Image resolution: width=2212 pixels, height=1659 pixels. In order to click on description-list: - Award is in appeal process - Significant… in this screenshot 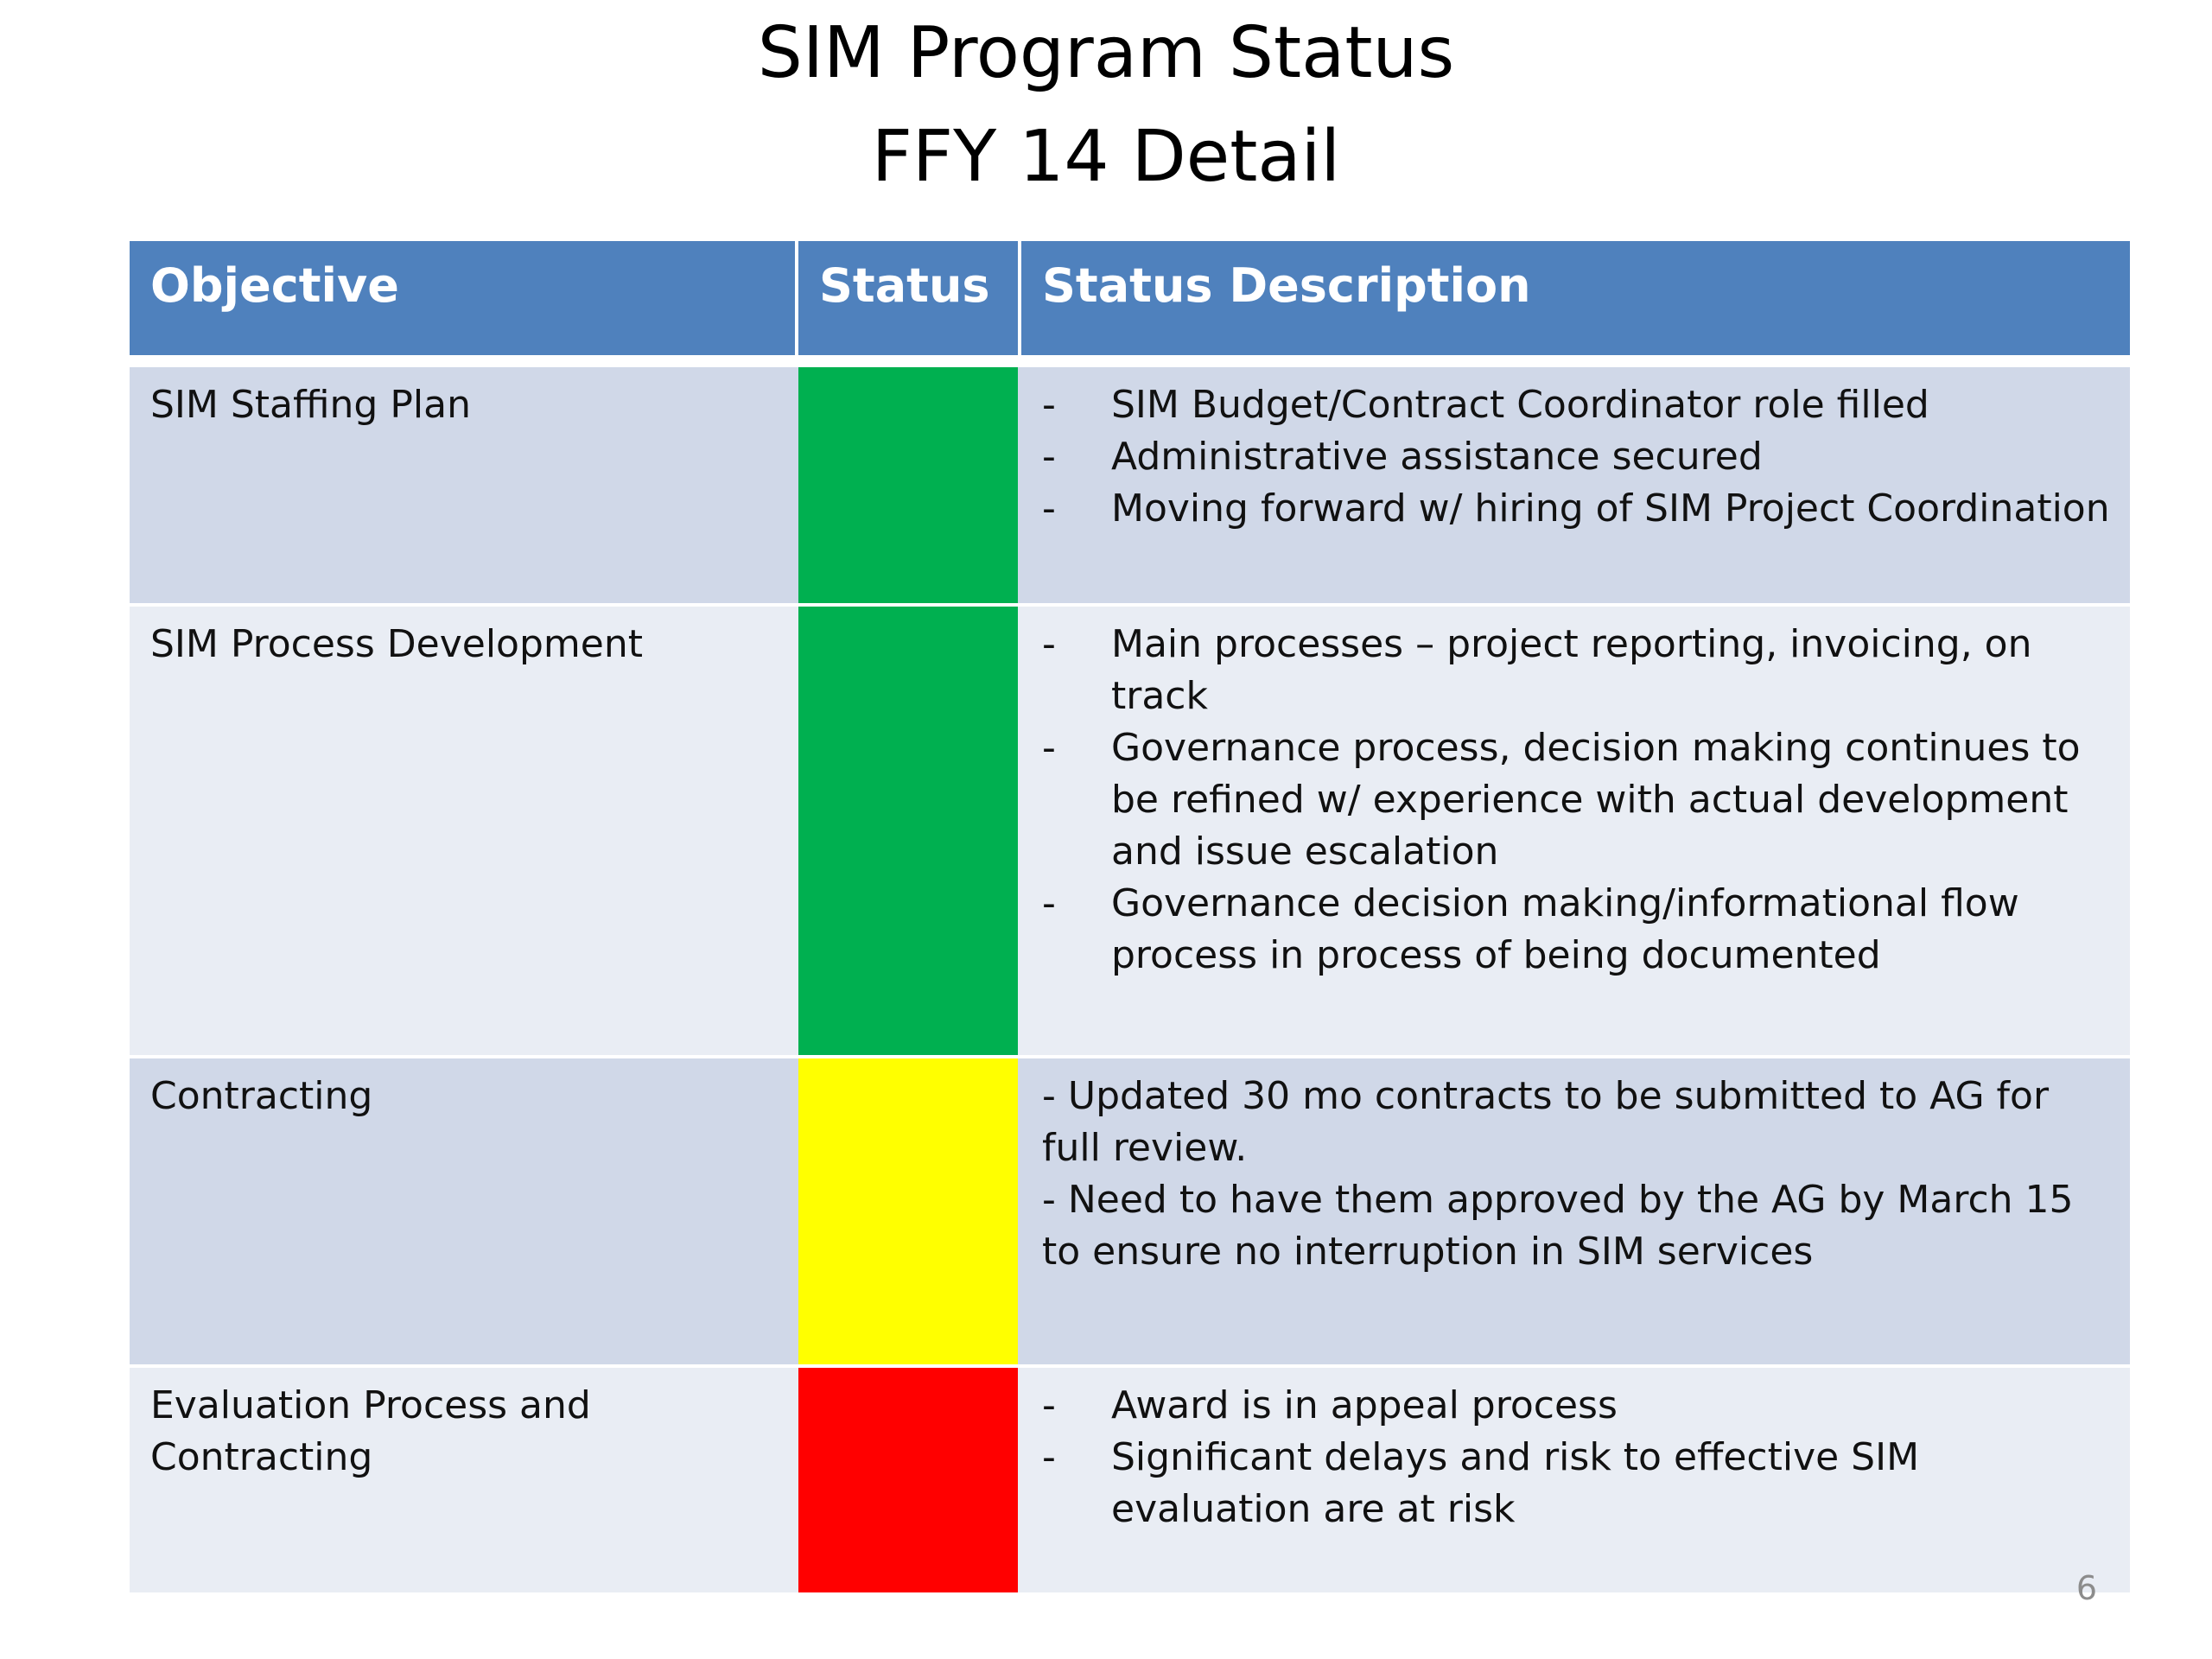, I will do `click(1578, 1457)`.